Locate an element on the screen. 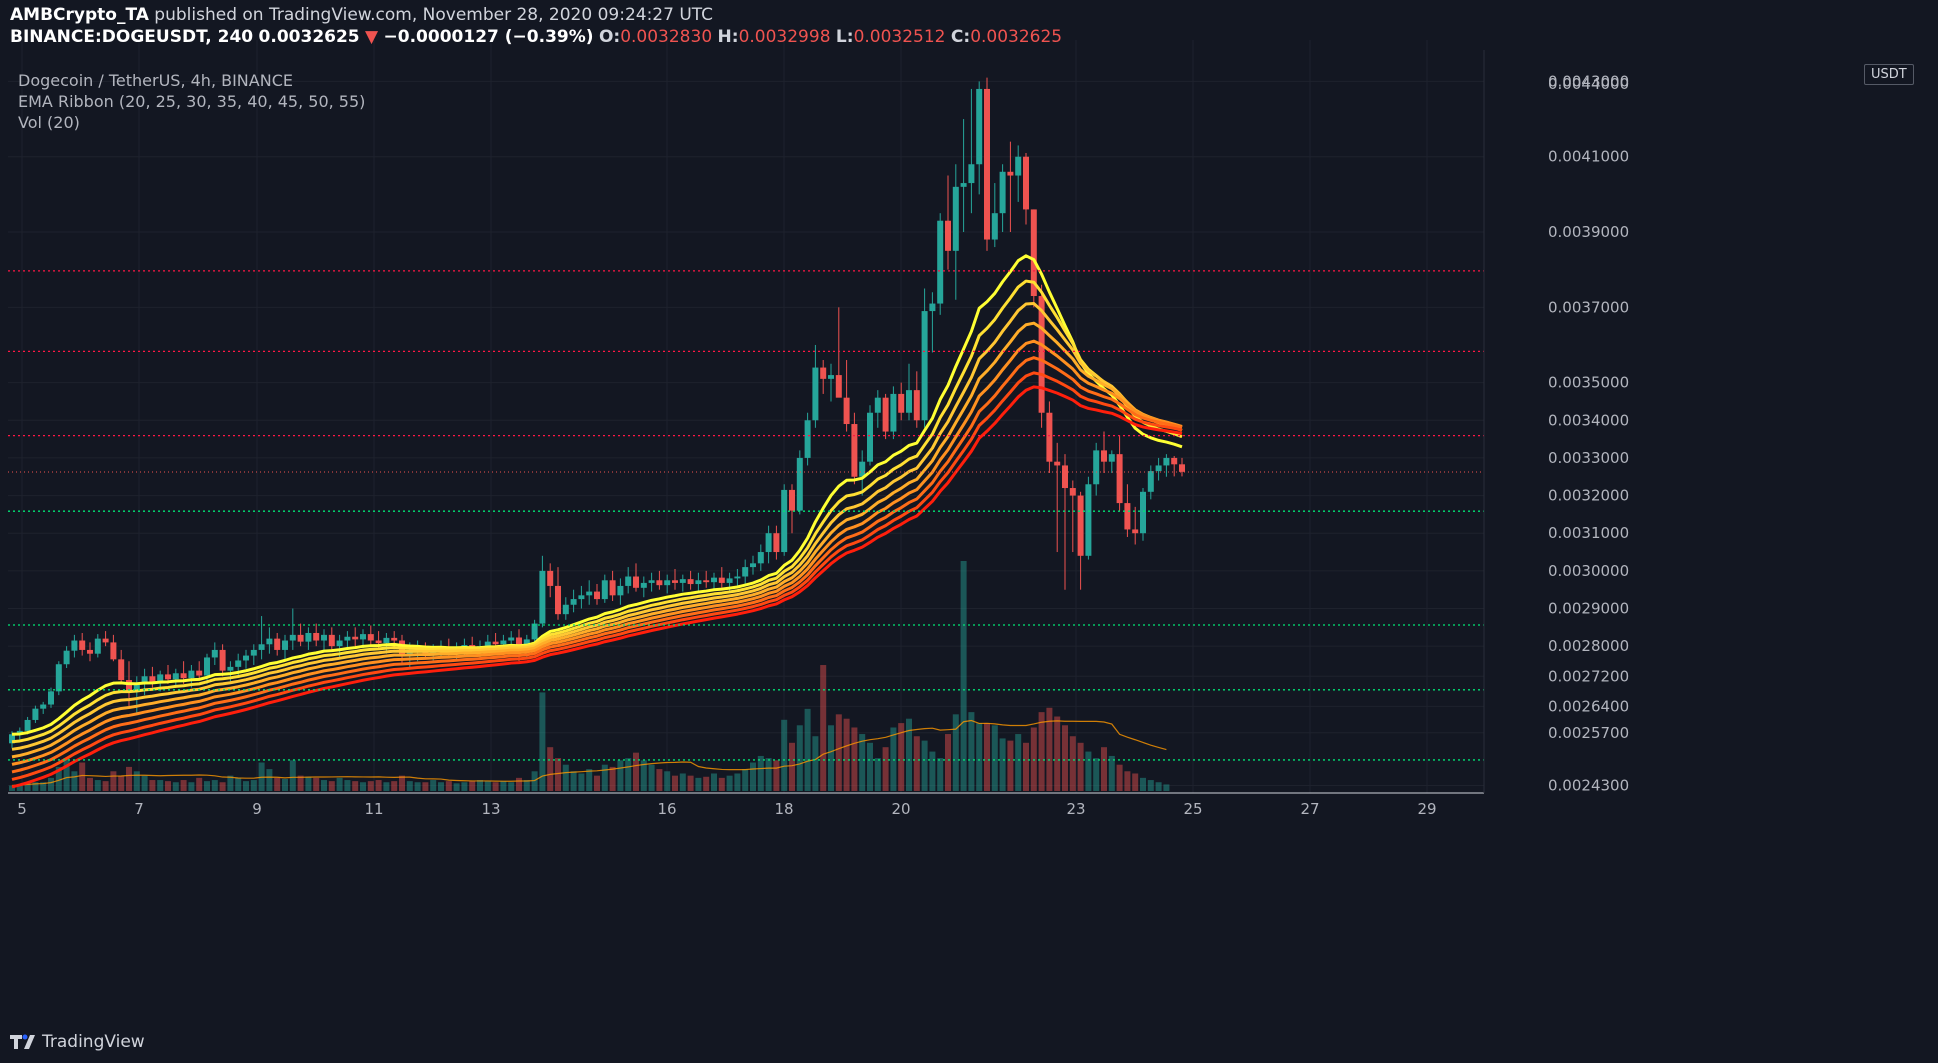 This screenshot has height=1063, width=1938. x-tick-label: 29 is located at coordinates (1426, 809).